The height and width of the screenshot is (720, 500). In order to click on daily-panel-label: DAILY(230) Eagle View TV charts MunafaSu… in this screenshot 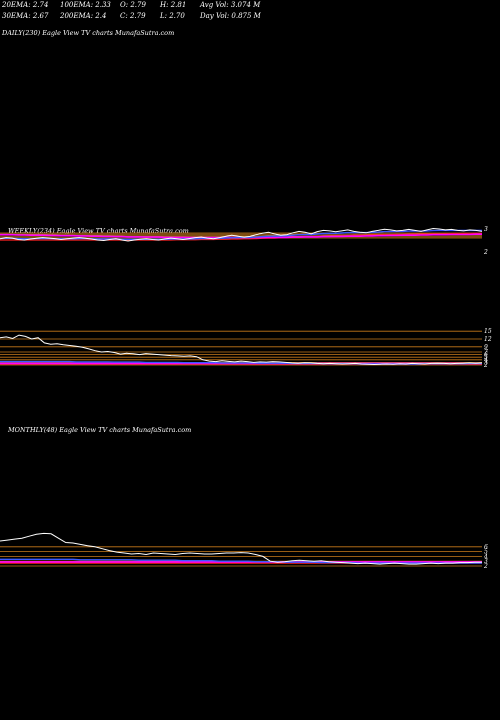, I will do `click(88, 33)`.